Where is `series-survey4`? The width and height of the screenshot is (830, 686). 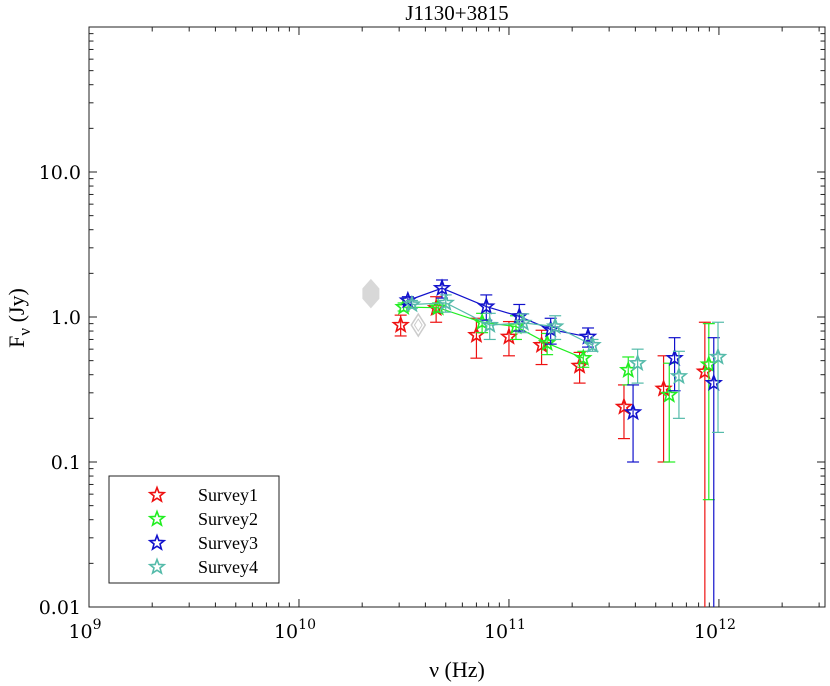 series-survey4 is located at coordinates (565, 363).